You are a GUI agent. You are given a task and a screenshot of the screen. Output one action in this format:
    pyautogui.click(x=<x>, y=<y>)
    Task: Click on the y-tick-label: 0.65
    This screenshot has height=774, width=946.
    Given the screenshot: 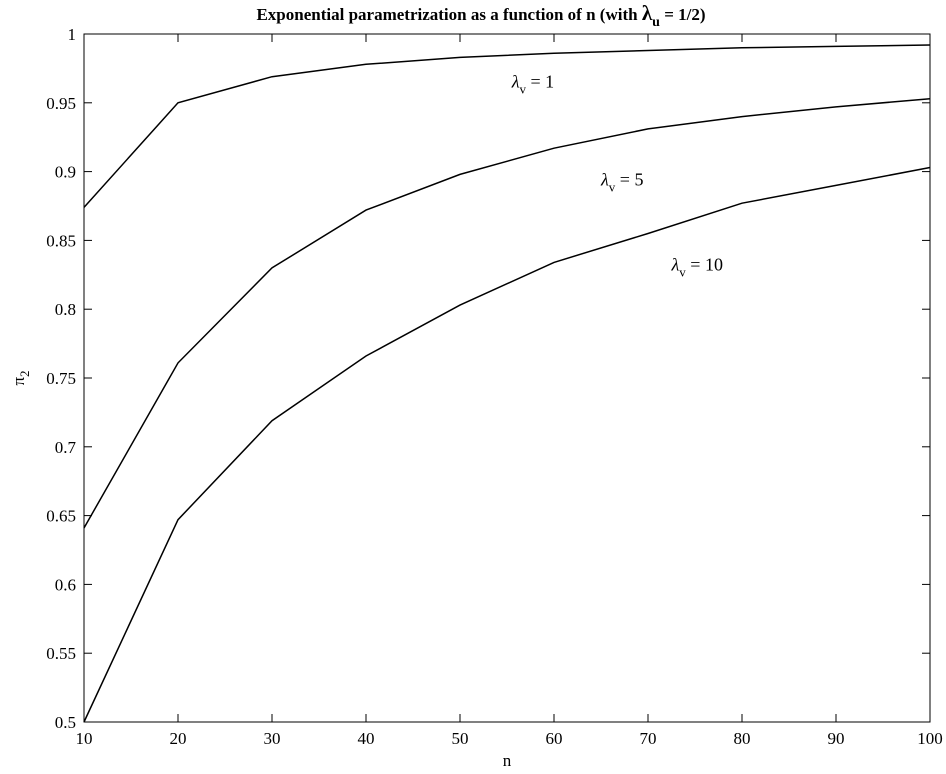 What is the action you would take?
    pyautogui.click(x=61, y=516)
    